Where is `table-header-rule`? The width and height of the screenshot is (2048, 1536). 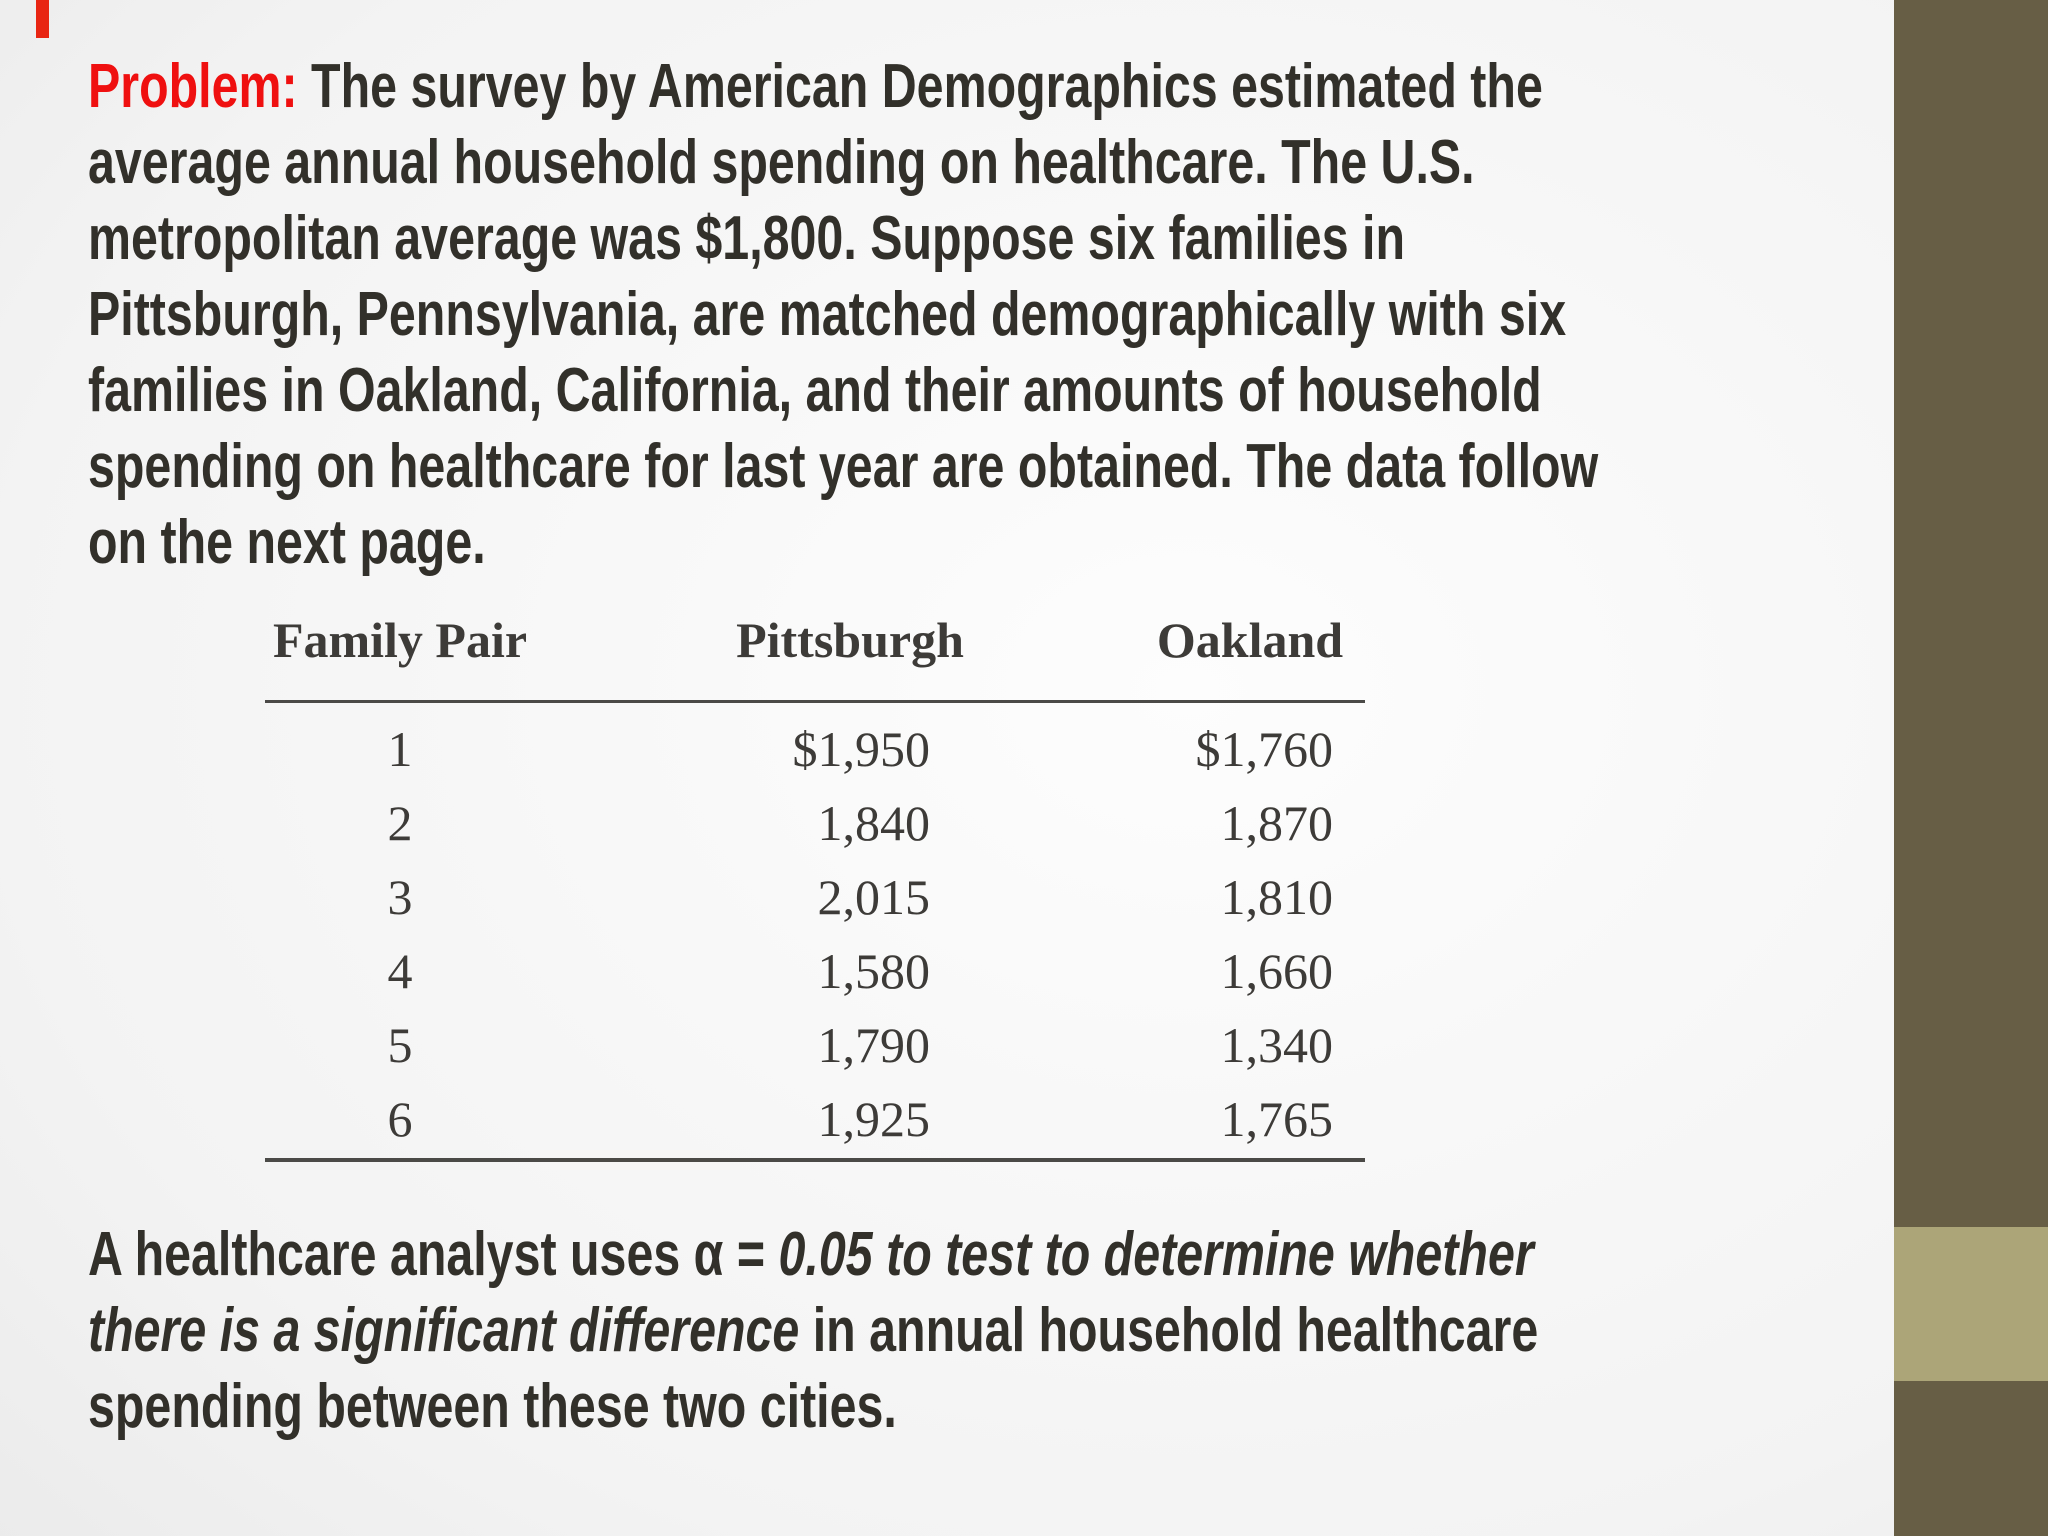
table-header-rule is located at coordinates (815, 701).